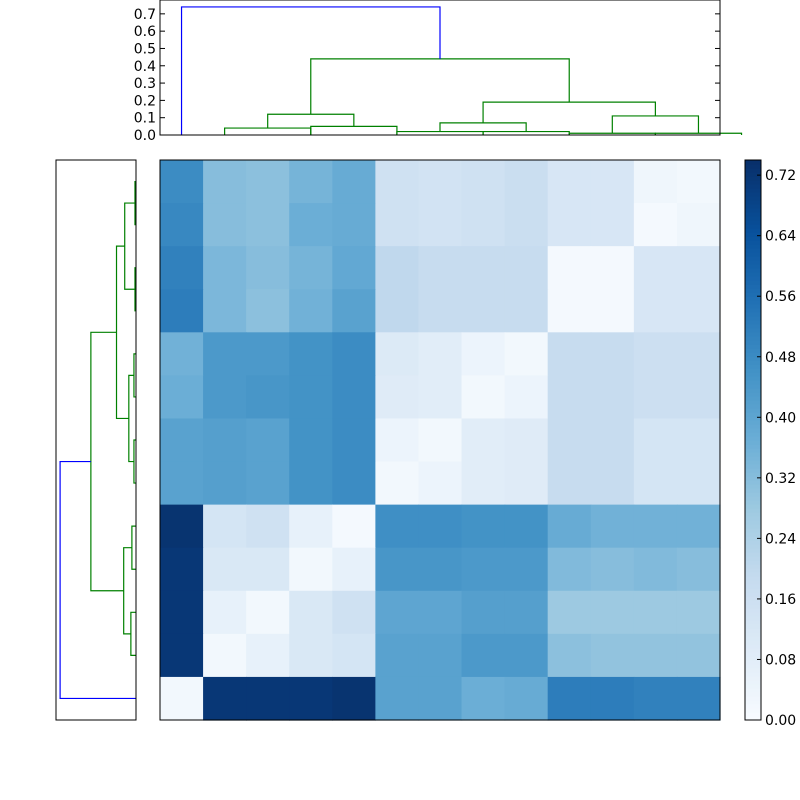 The image size is (800, 800). What do you see at coordinates (145, 136) in the screenshot?
I see `top-dendrogram-tick-label: 0.0` at bounding box center [145, 136].